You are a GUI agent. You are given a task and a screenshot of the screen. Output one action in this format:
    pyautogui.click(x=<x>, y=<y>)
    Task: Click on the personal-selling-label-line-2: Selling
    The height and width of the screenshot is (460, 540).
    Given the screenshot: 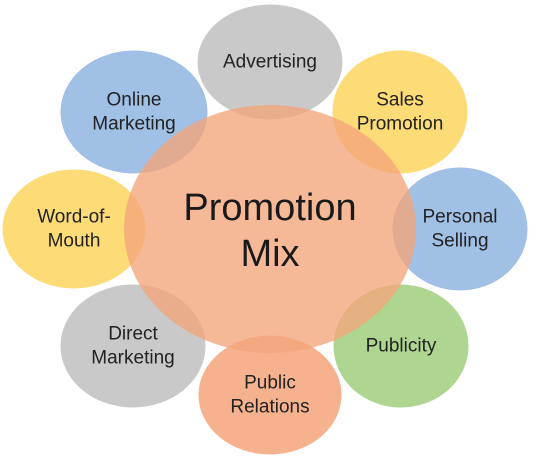 What is the action you would take?
    pyautogui.click(x=459, y=241)
    